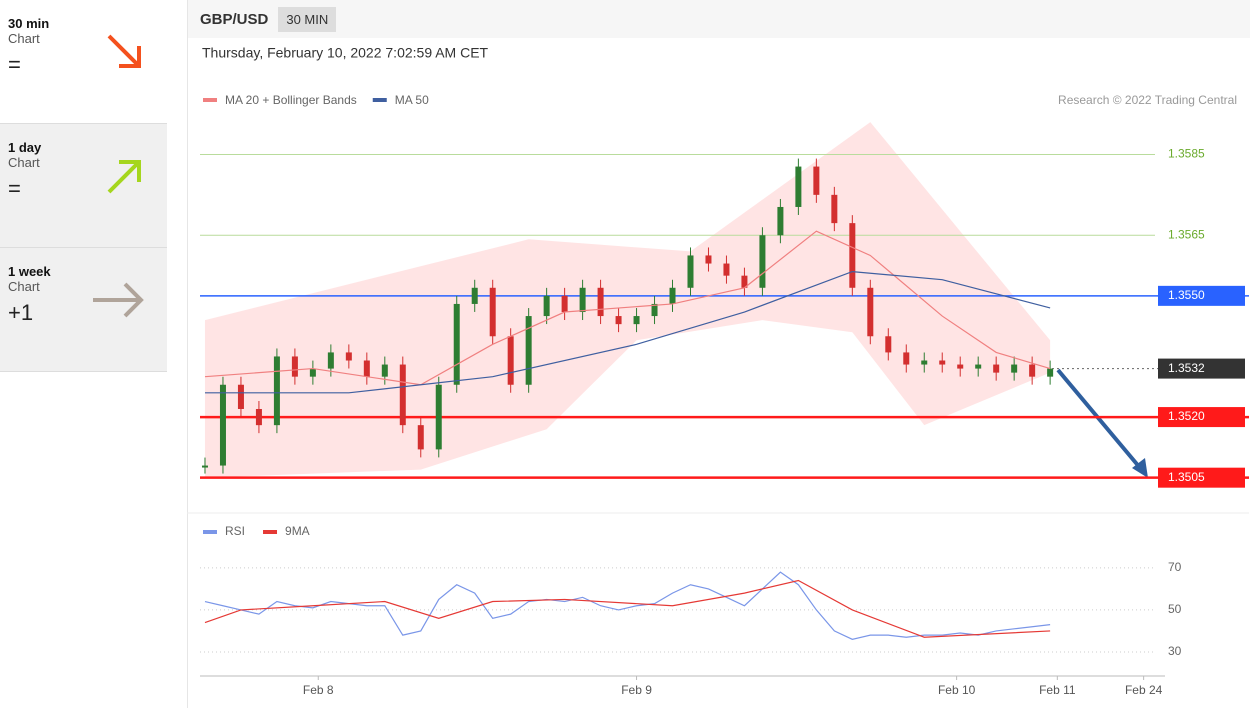  Describe the element at coordinates (235, 531) in the screenshot. I see `legend-label: RSI` at that location.